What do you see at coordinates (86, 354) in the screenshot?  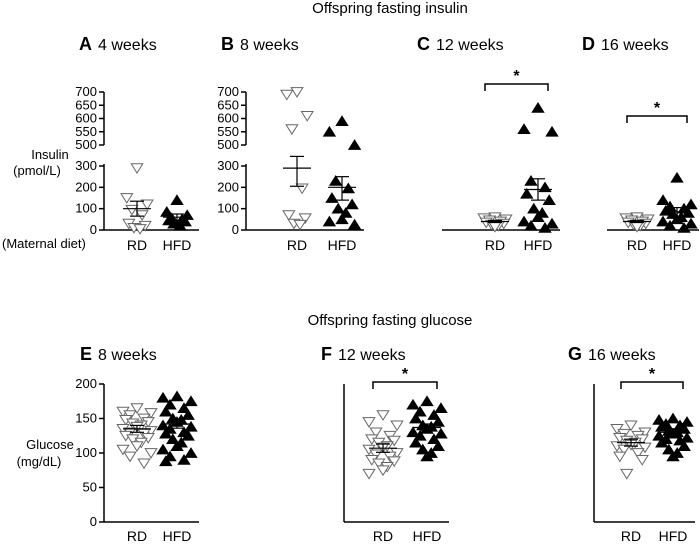 I see `panel-letter: E` at bounding box center [86, 354].